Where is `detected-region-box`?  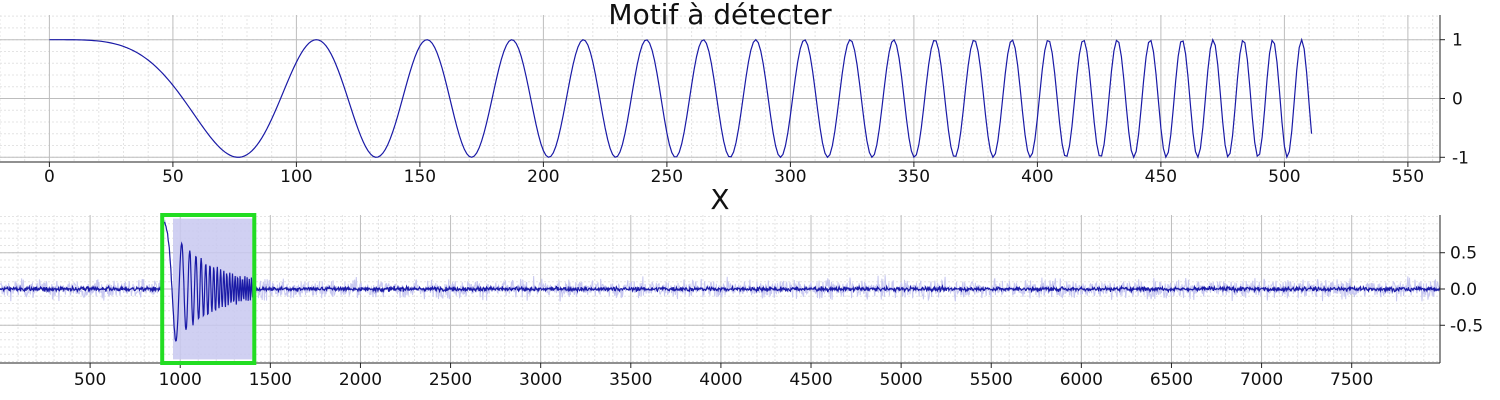
detected-region-box is located at coordinates (208, 289).